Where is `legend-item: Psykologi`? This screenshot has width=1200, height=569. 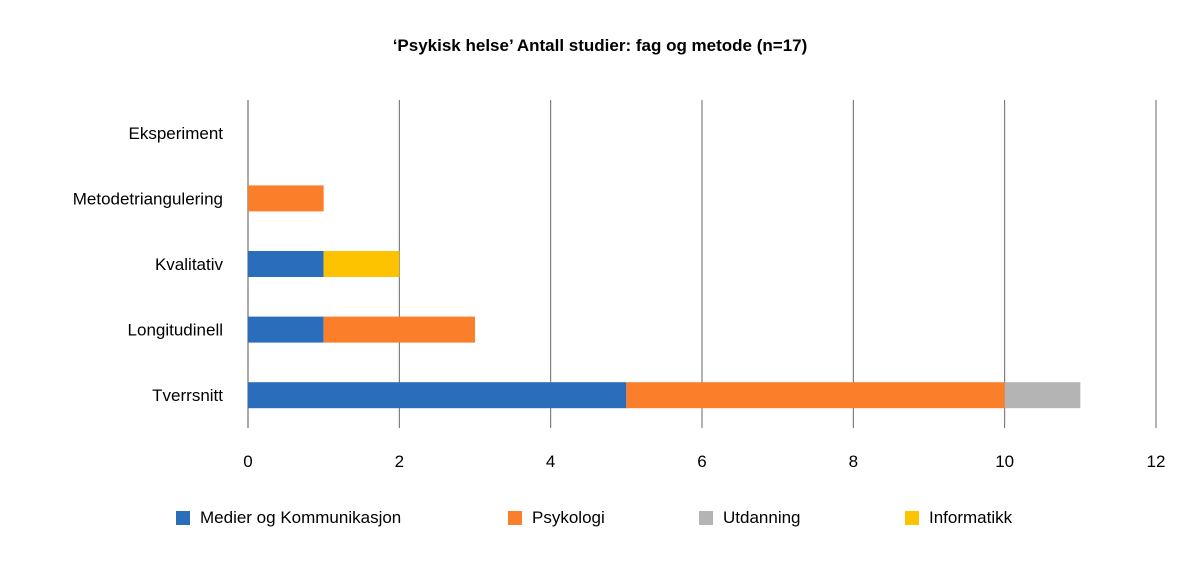 legend-item: Psykologi is located at coordinates (556, 518).